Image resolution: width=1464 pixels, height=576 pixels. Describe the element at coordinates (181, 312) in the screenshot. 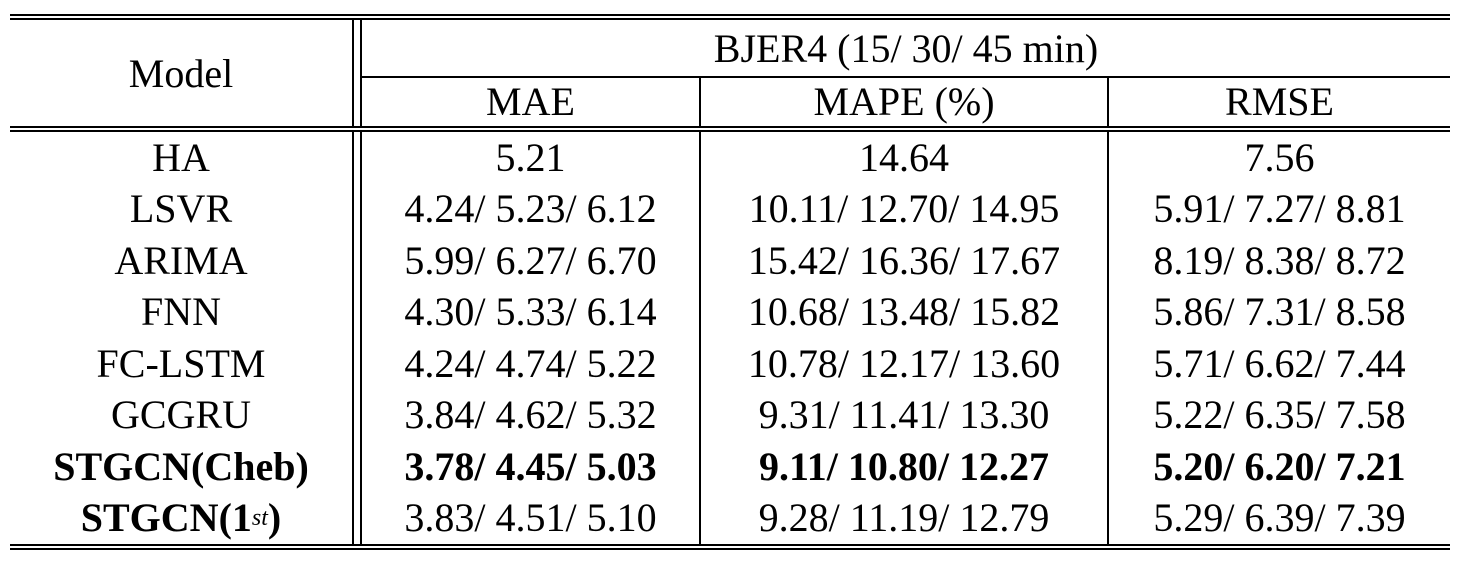

I see `model-name: FNN` at that location.